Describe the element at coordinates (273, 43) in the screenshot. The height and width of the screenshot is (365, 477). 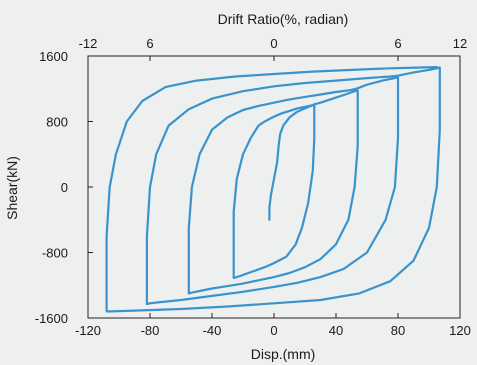
I see `top-tick-label: 0` at that location.